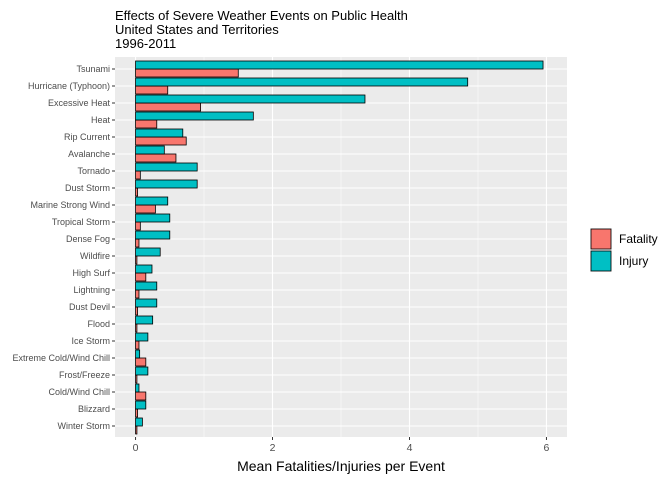 The width and height of the screenshot is (672, 480). Describe the element at coordinates (273, 448) in the screenshot. I see `x-tick-label: 2` at that location.